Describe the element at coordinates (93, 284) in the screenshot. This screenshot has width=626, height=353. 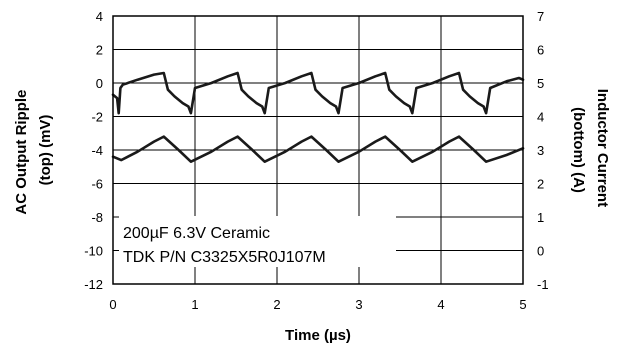
I see `left-tick-label: -12` at that location.